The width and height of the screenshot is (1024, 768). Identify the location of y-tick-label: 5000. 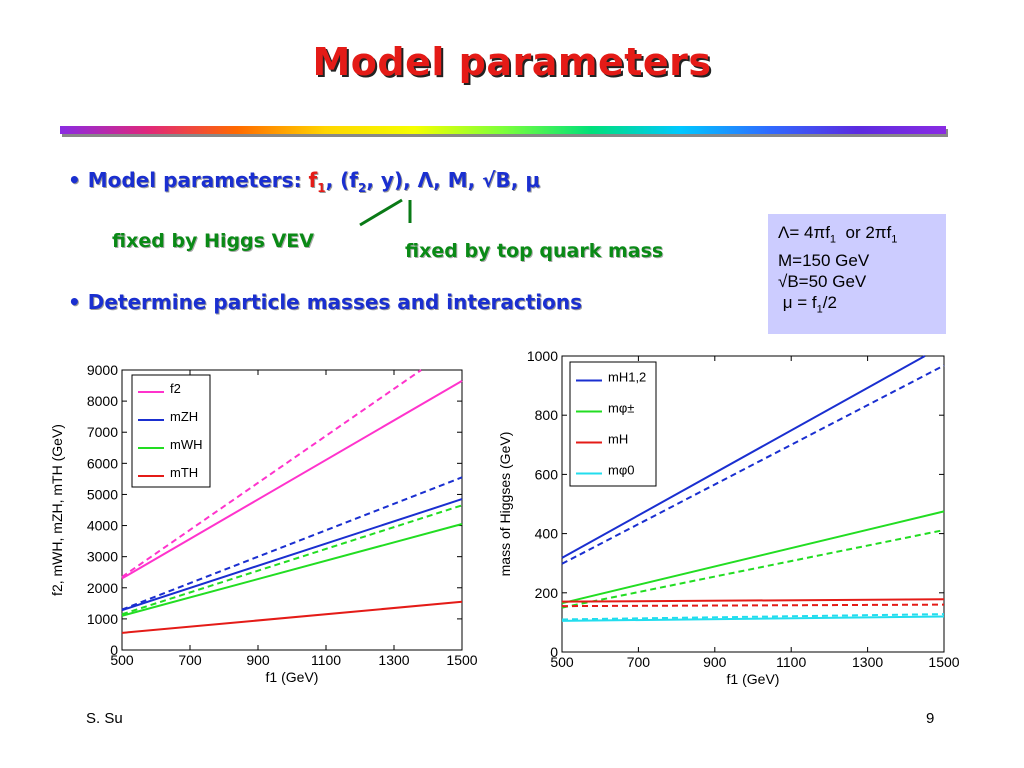
(102, 494).